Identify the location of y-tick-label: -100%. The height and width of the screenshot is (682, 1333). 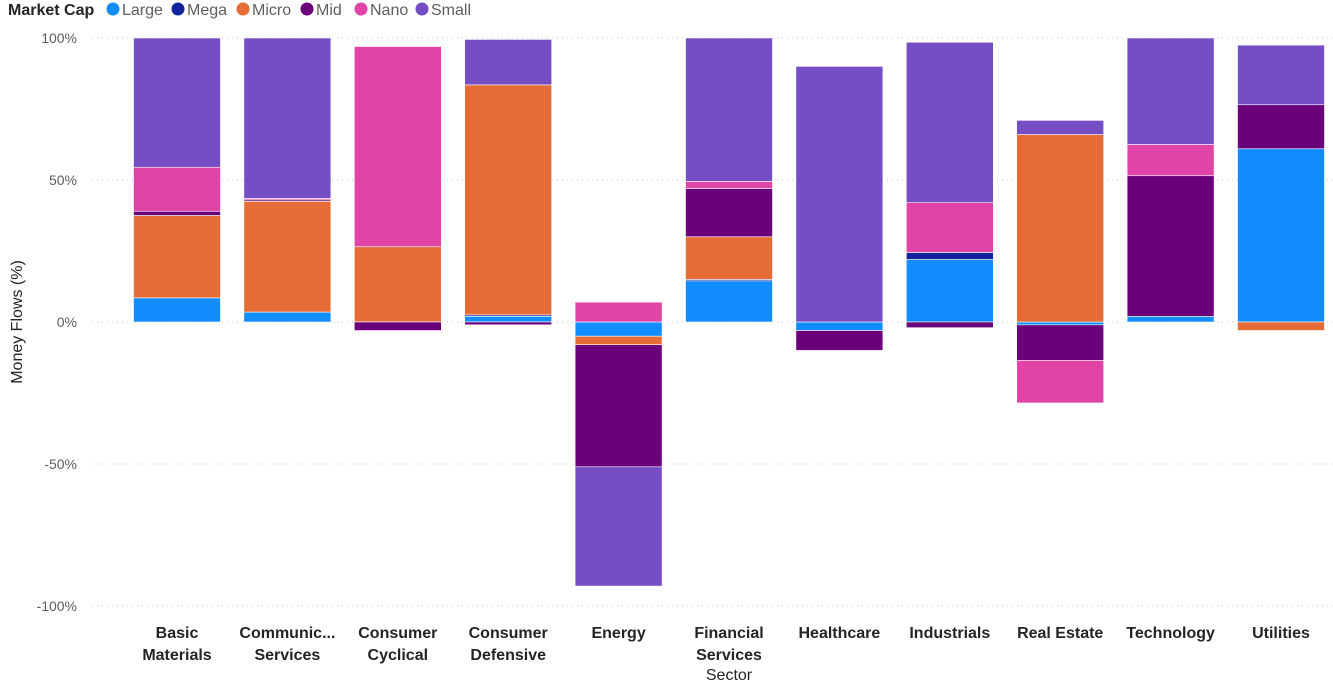
(57, 606).